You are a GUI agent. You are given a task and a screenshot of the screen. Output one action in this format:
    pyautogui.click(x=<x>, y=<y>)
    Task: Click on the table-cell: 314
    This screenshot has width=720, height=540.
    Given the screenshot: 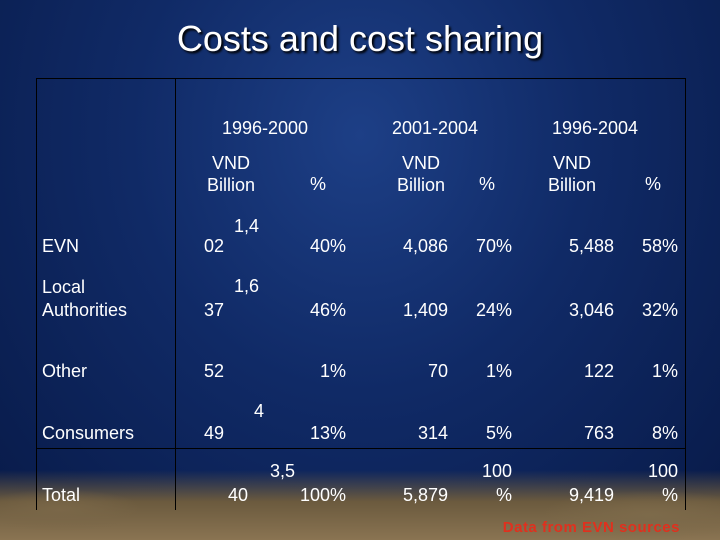 What is the action you would take?
    pyautogui.click(x=432, y=433)
    